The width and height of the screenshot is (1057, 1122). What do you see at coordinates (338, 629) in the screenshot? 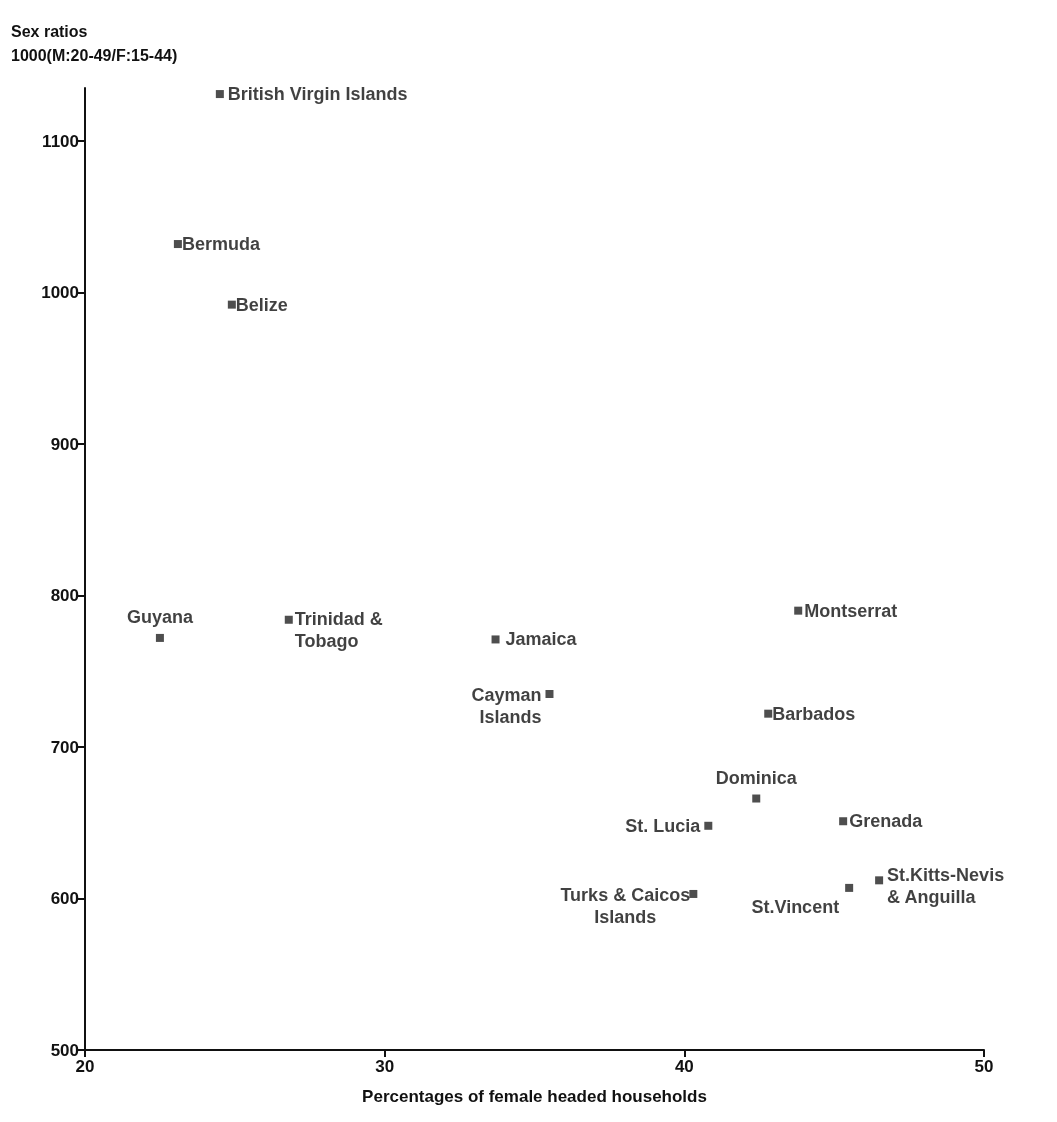
I see `annotation: Trinidad & Tobago` at bounding box center [338, 629].